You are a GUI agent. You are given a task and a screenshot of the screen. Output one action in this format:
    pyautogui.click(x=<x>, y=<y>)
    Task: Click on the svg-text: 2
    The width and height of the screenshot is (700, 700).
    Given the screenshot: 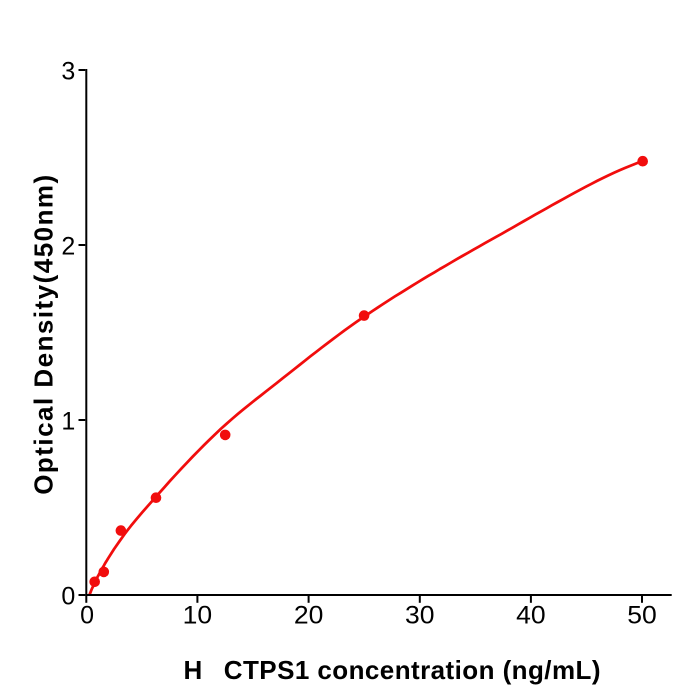 What is the action you would take?
    pyautogui.click(x=68, y=246)
    